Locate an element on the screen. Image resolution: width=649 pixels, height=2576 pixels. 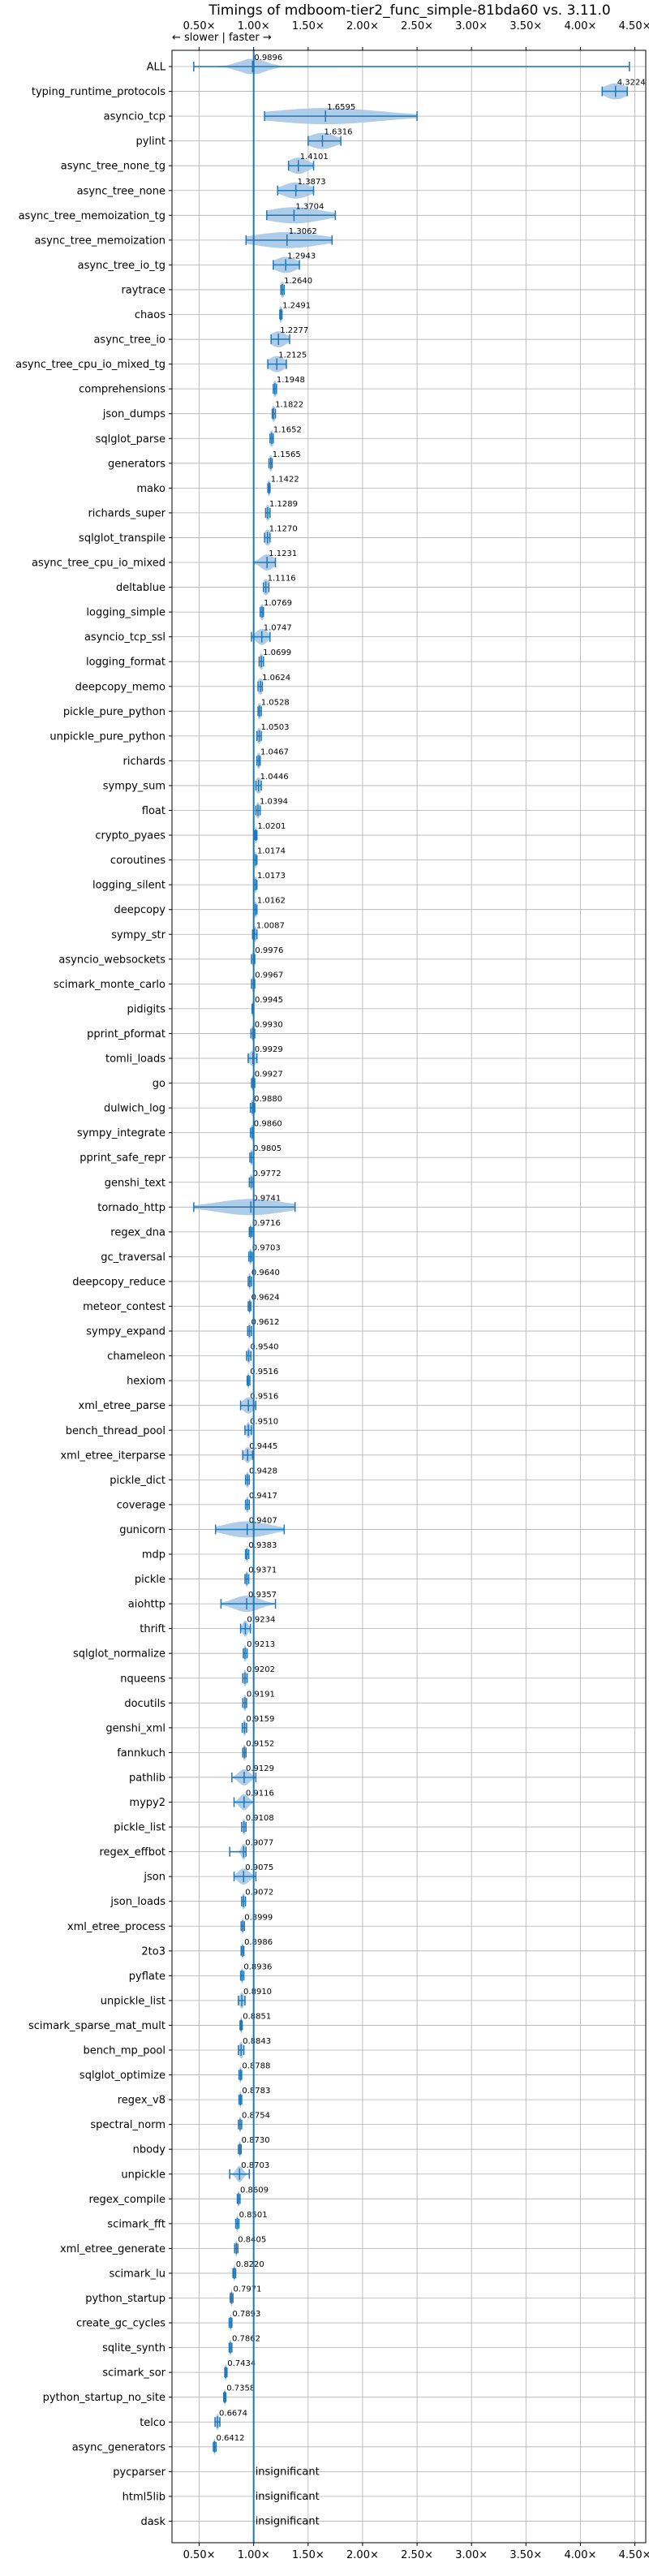
benchmark-label: pickle_pure_python is located at coordinates (114, 712).